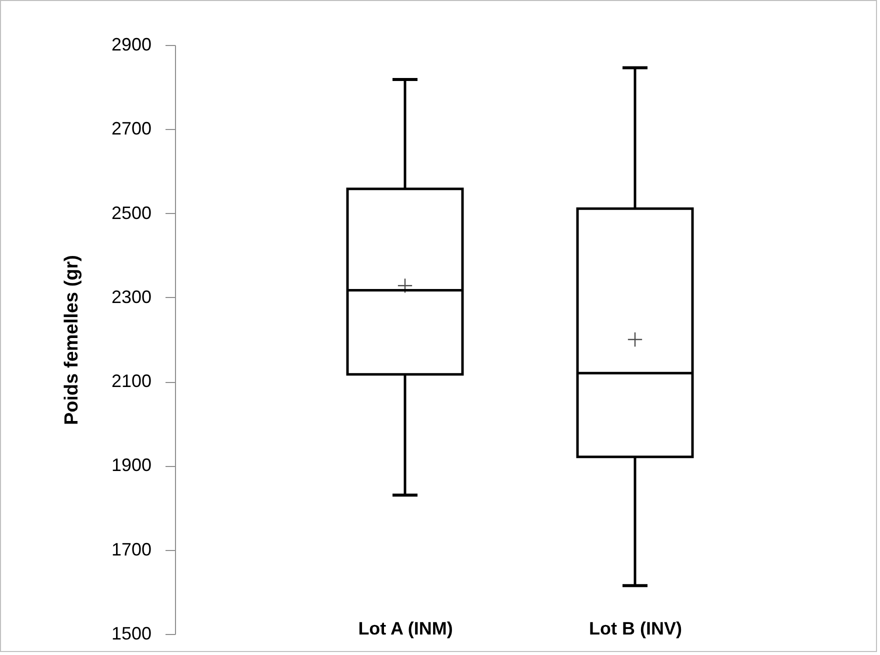 This screenshot has height=655, width=880. I want to click on y-tick-label: 2500, so click(131, 212).